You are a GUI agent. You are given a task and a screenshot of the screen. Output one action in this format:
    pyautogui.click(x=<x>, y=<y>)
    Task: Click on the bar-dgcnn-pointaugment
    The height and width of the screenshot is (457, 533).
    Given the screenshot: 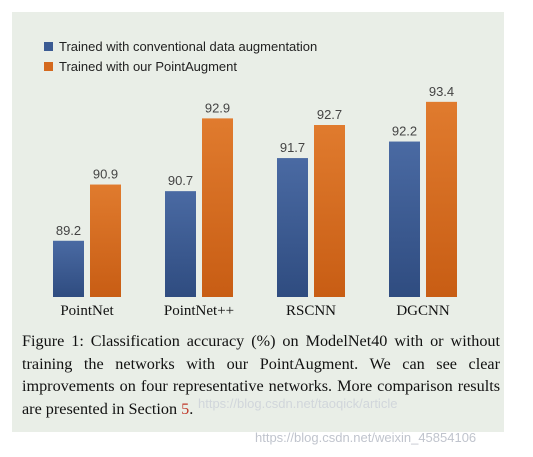 What is the action you would take?
    pyautogui.click(x=441, y=199)
    